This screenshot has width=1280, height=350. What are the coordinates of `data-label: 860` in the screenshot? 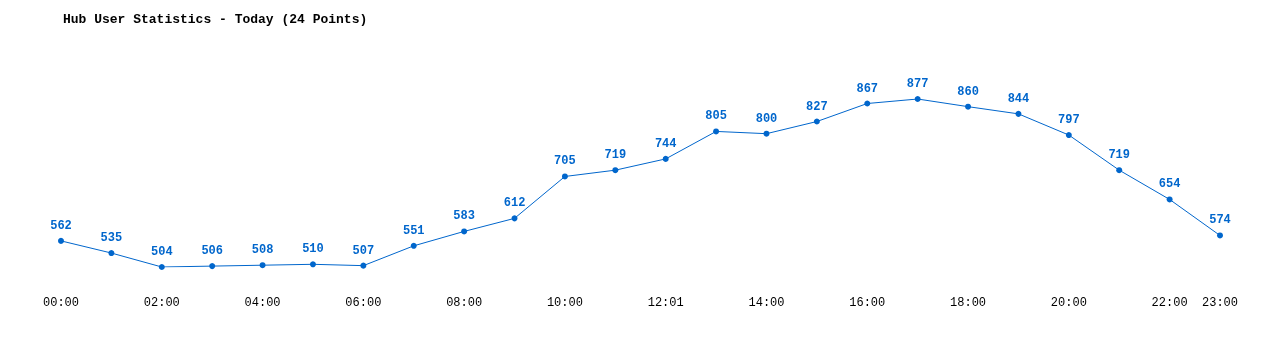 It's located at (968, 91).